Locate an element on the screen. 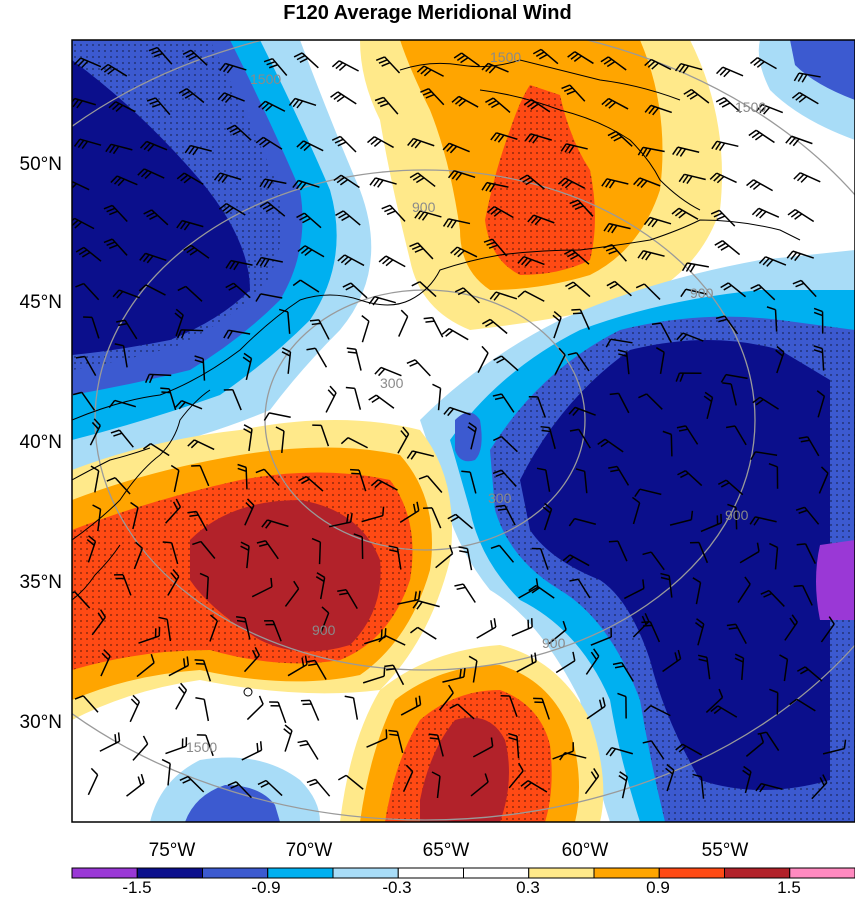 This screenshot has width=855, height=900. colorbar-label: -0.3 is located at coordinates (396, 887).